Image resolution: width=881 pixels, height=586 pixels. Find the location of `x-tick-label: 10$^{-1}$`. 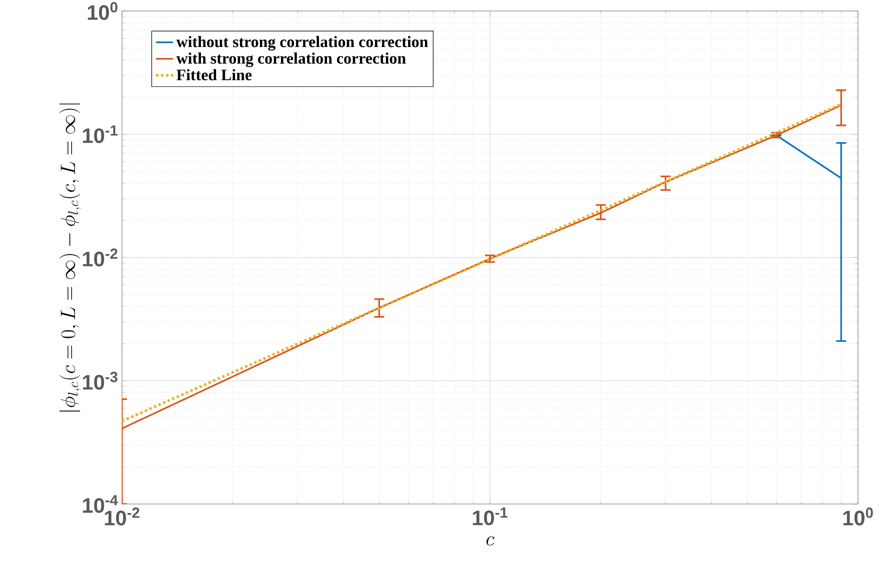

x-tick-label: 10$^{-1}$ is located at coordinates (490, 517).